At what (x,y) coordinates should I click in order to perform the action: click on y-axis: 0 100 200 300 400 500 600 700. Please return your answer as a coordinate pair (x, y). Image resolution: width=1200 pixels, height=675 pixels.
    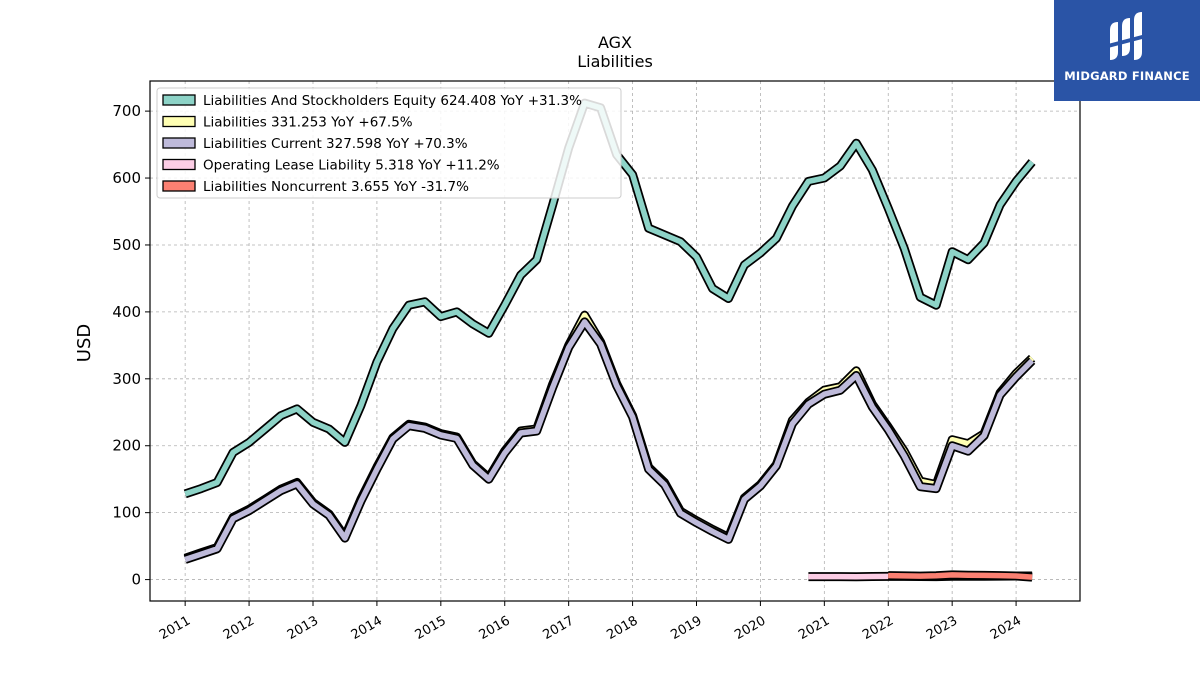
    Looking at the image, I should click on (131, 345).